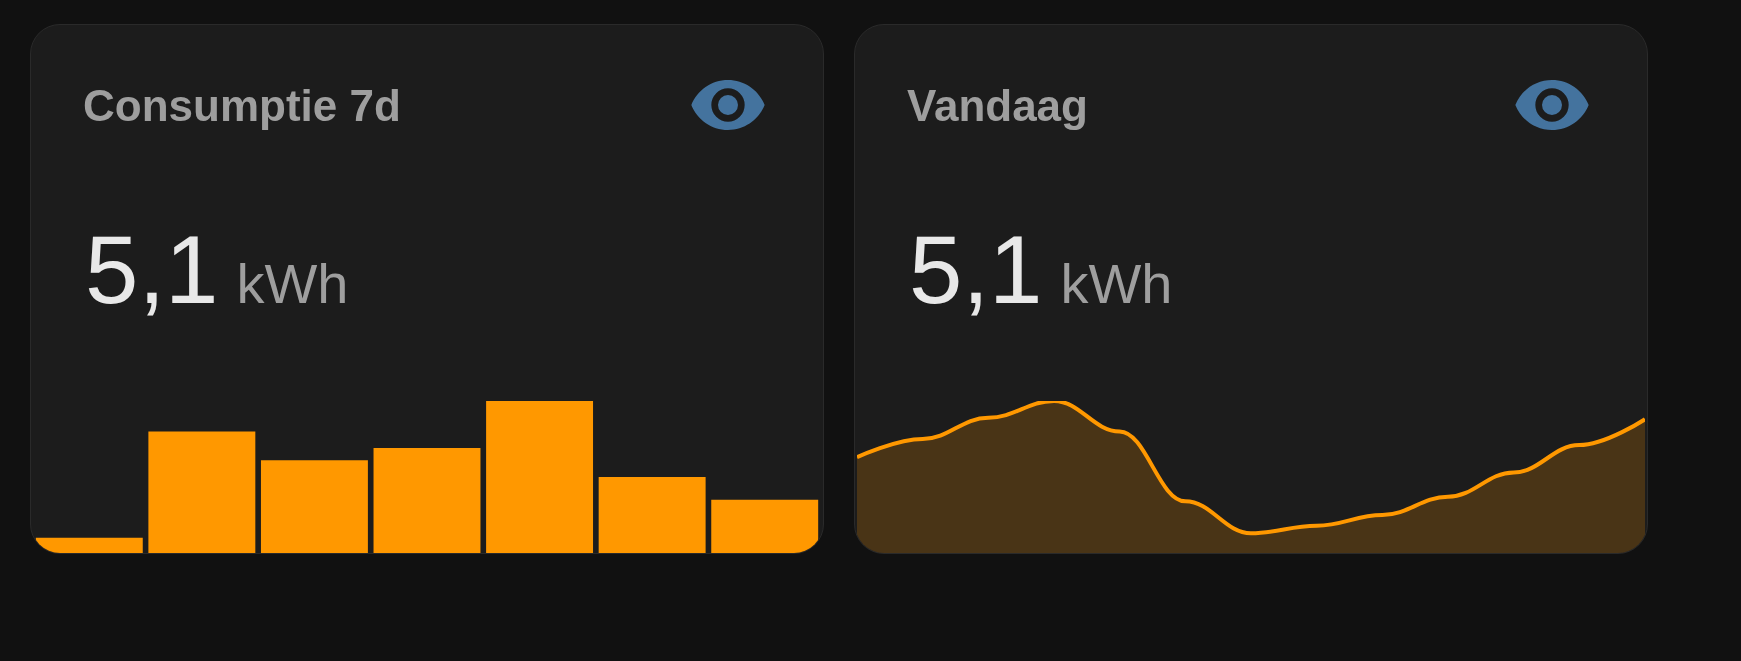 Image resolution: width=1741 pixels, height=661 pixels. I want to click on chart-title: Vandaag, so click(997, 106).